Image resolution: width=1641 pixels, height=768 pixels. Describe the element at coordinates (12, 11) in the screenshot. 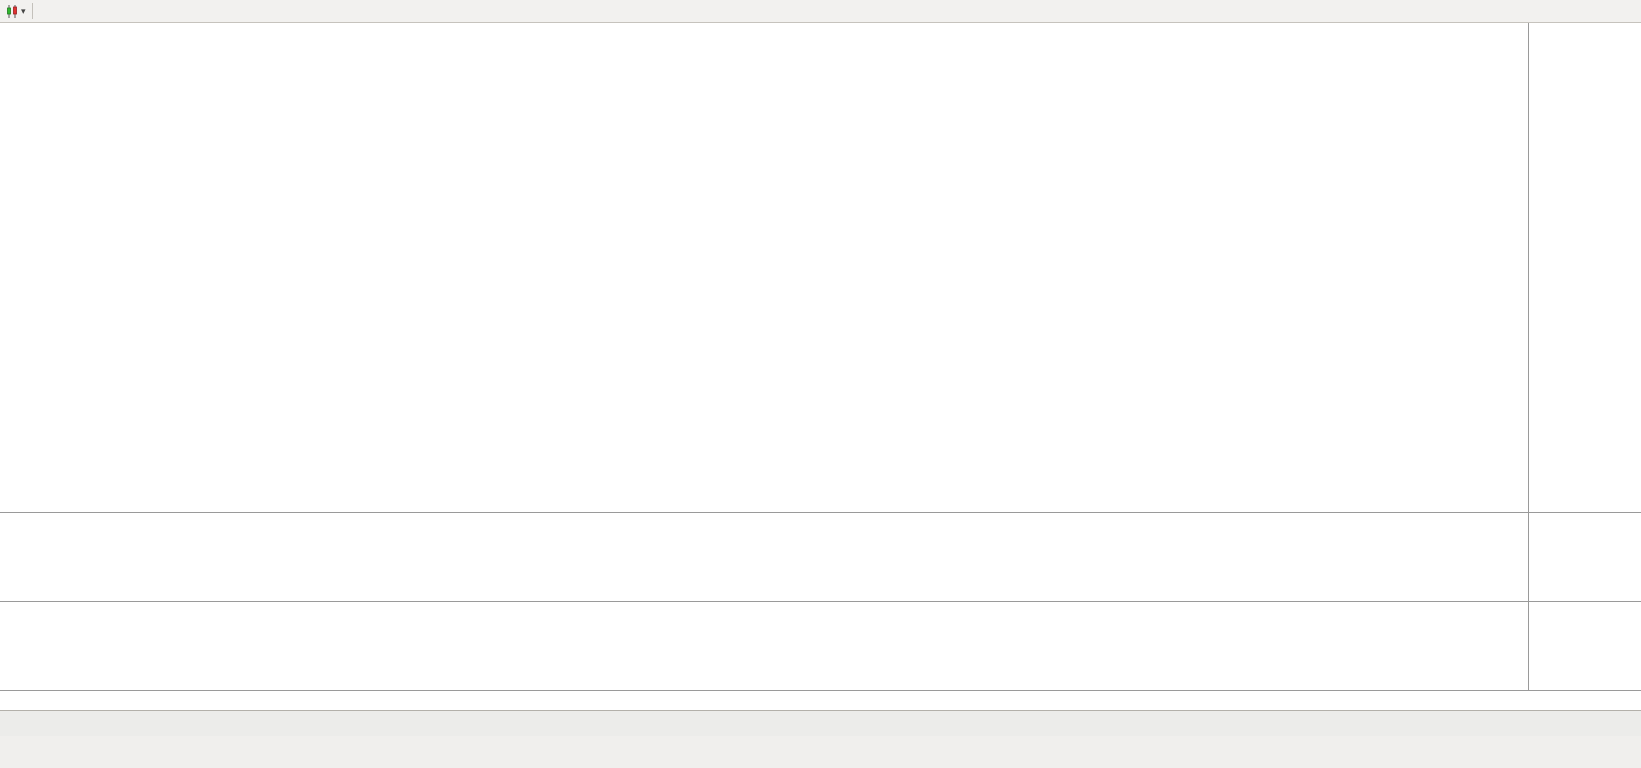

I see `chart-type-icon` at that location.